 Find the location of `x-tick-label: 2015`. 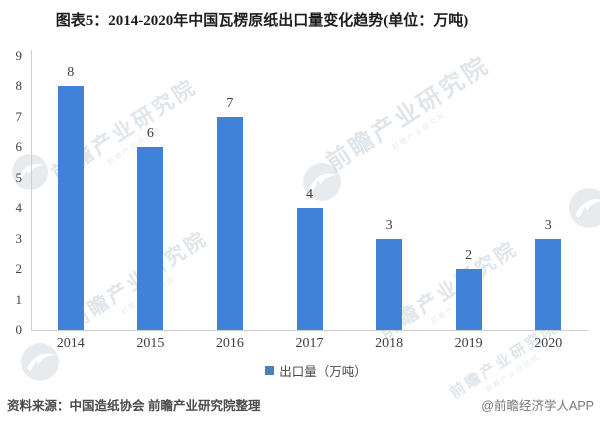

x-tick-label: 2015 is located at coordinates (150, 343).